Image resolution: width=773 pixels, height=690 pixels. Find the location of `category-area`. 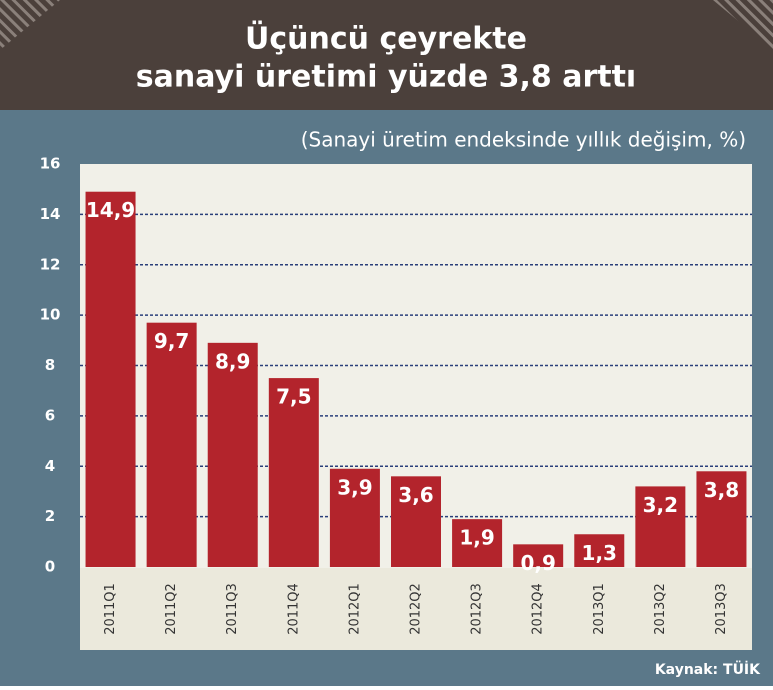

category-area is located at coordinates (416, 609).